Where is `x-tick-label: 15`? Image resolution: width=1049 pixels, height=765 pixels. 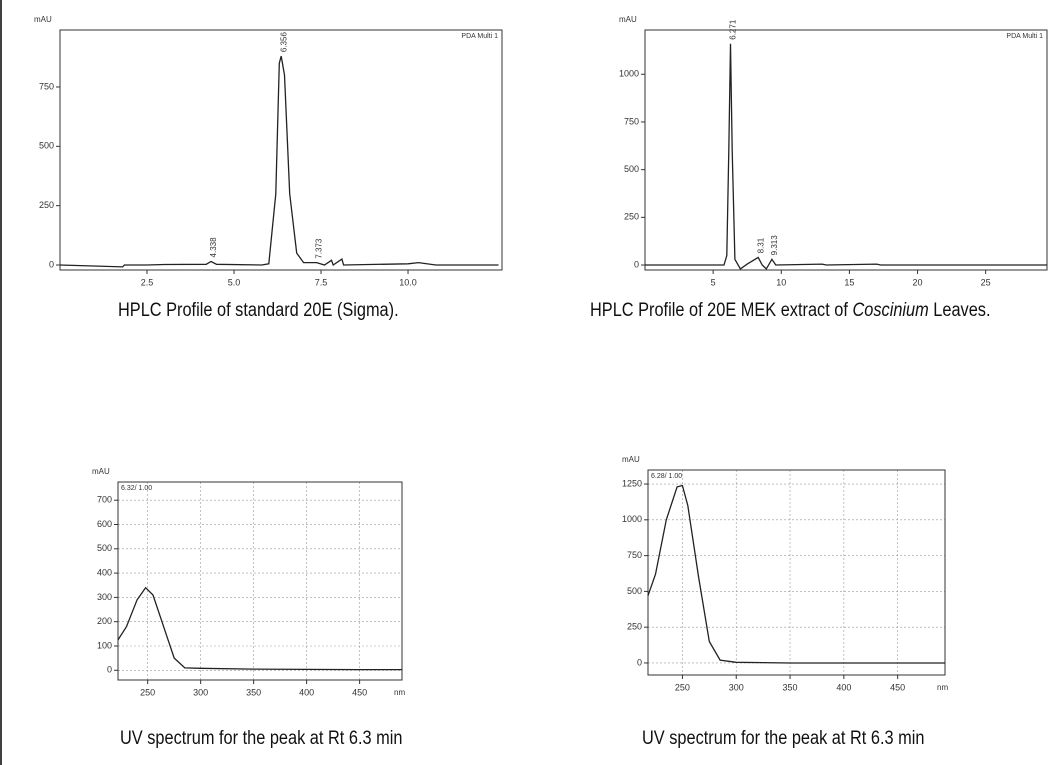 x-tick-label: 15 is located at coordinates (849, 282).